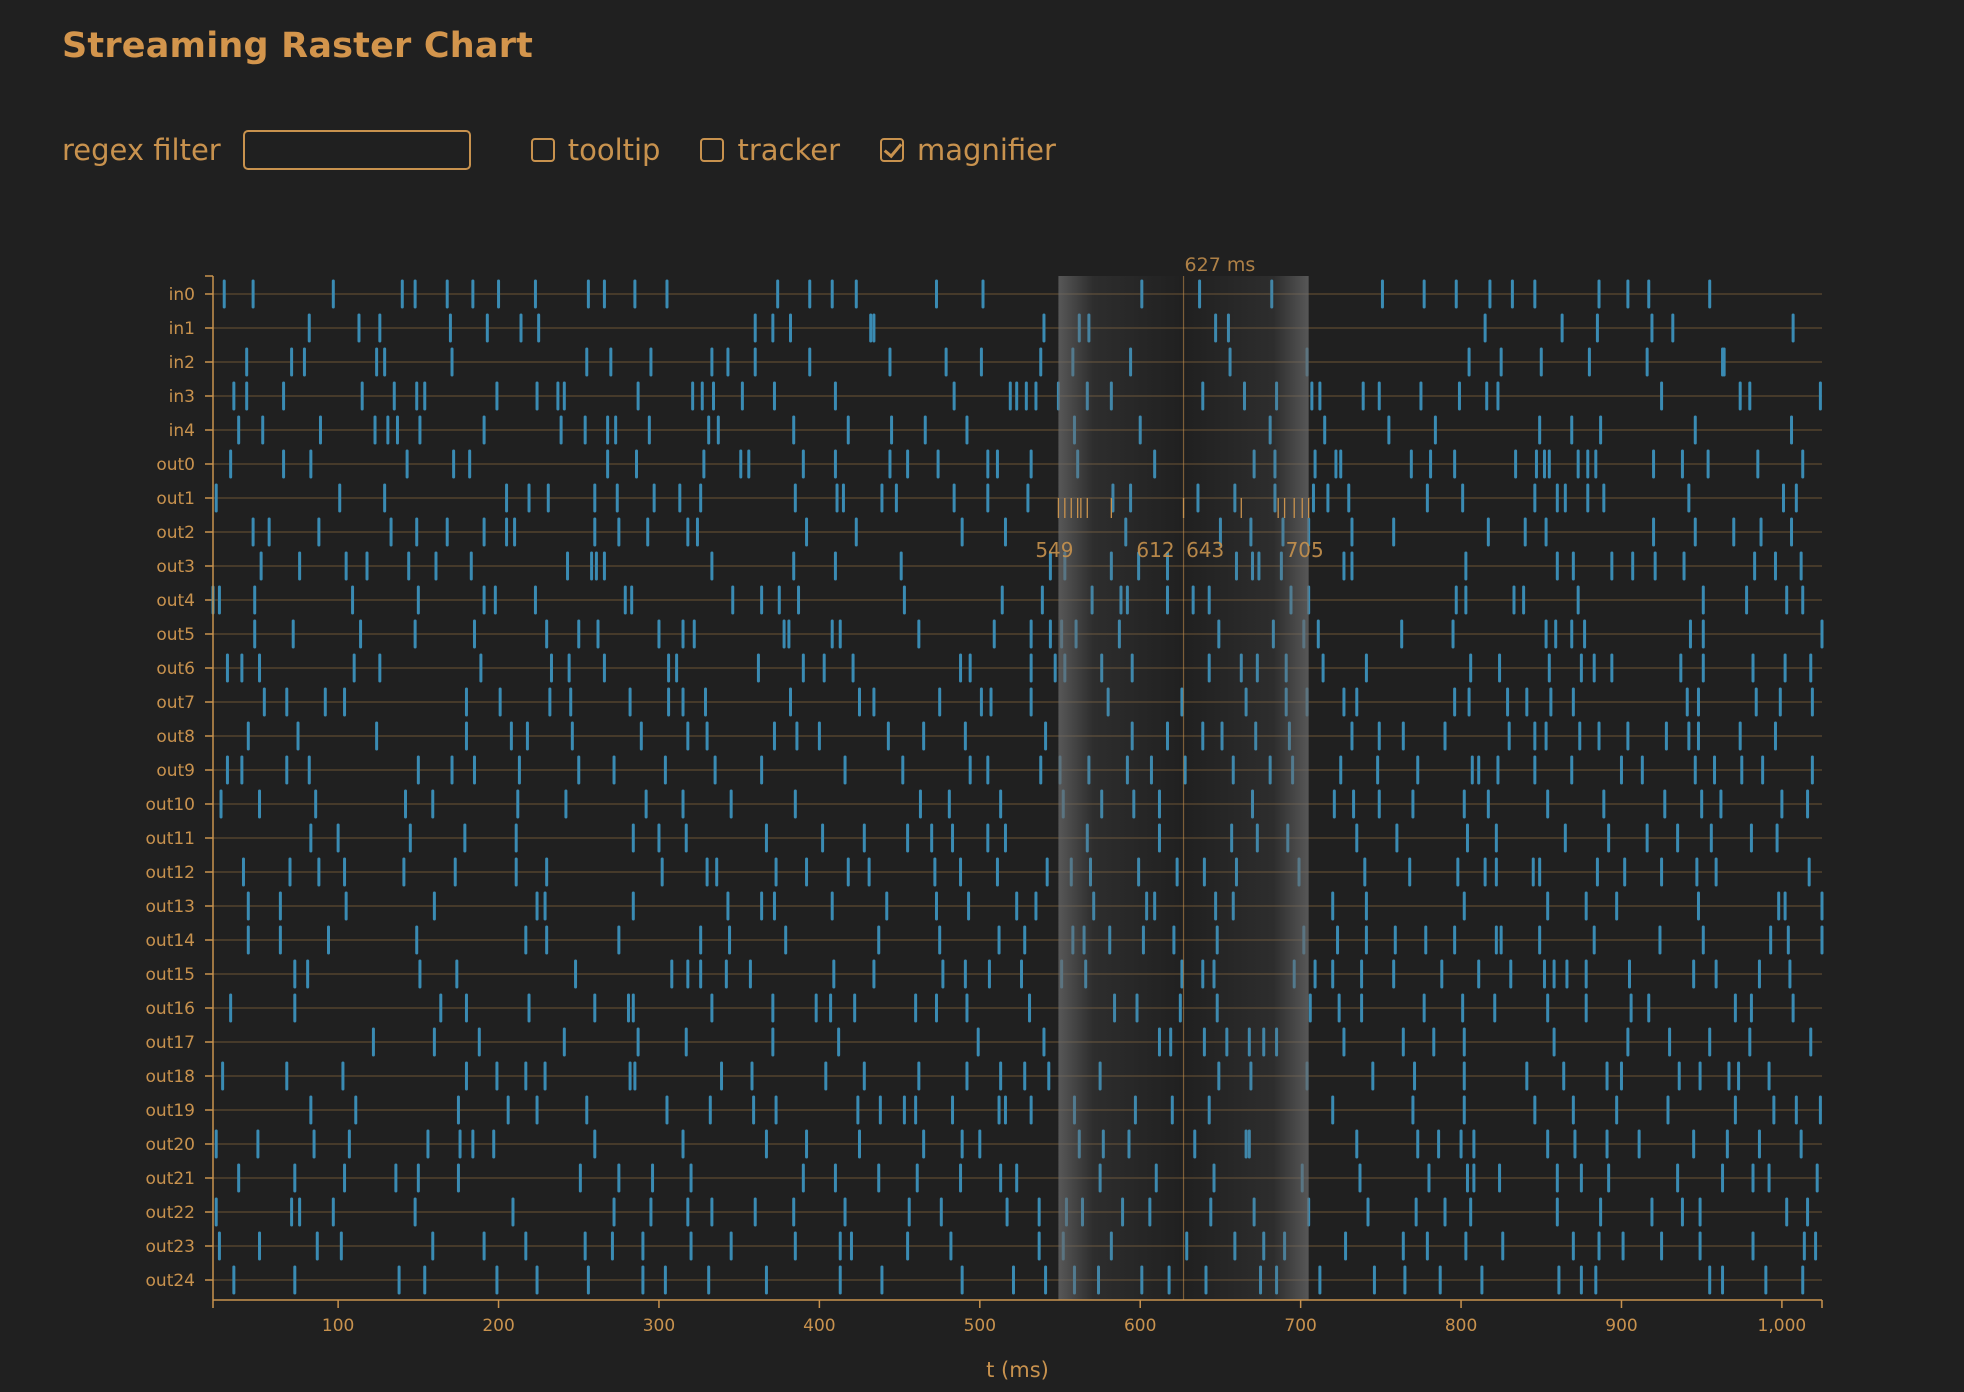  I want to click on x-tick-label: 1,000, so click(1782, 1326).